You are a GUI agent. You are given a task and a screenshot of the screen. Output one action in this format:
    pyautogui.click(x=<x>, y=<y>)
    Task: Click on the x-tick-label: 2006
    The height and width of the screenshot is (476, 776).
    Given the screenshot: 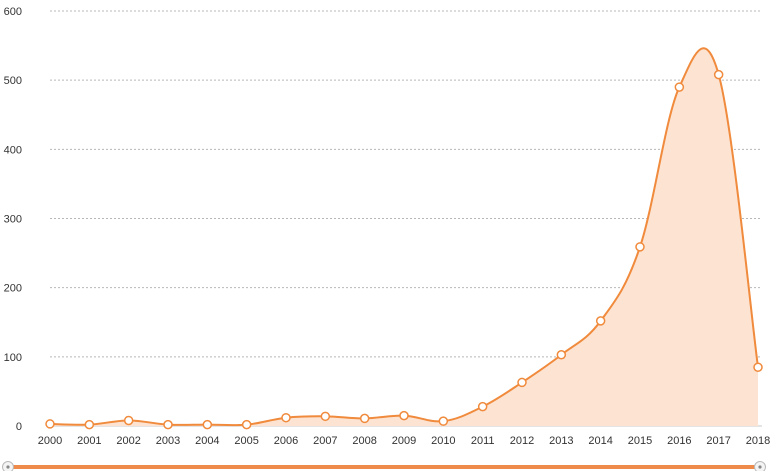 What is the action you would take?
    pyautogui.click(x=286, y=441)
    